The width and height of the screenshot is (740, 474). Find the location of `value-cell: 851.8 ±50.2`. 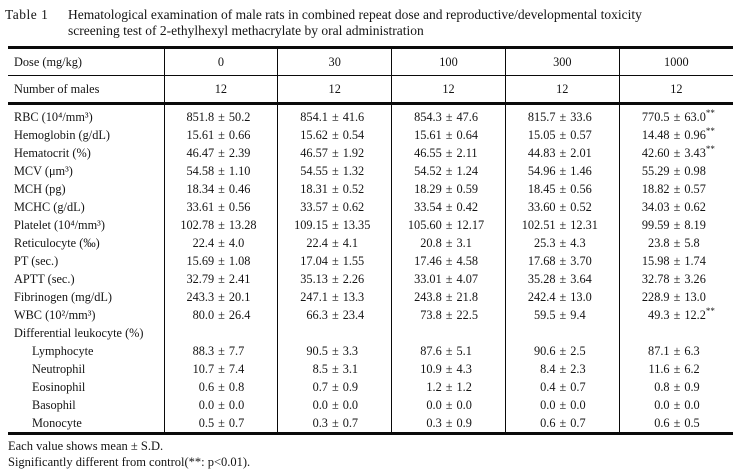

value-cell: 851.8 ±50.2 is located at coordinates (220, 114).